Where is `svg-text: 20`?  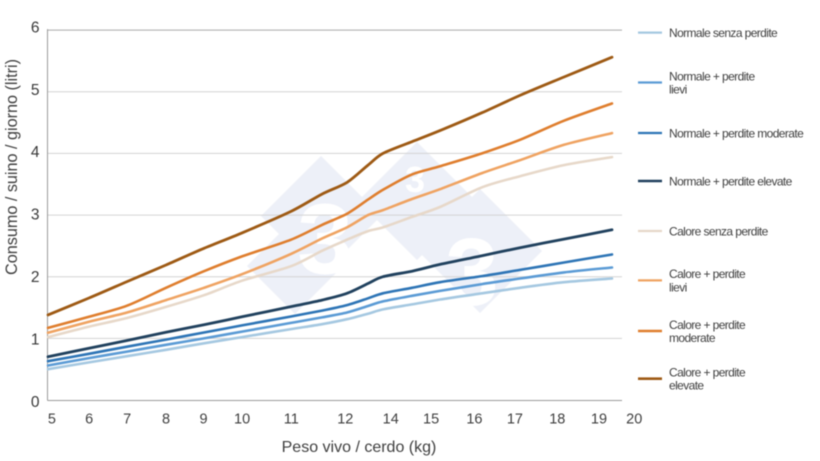 svg-text: 20 is located at coordinates (634, 419).